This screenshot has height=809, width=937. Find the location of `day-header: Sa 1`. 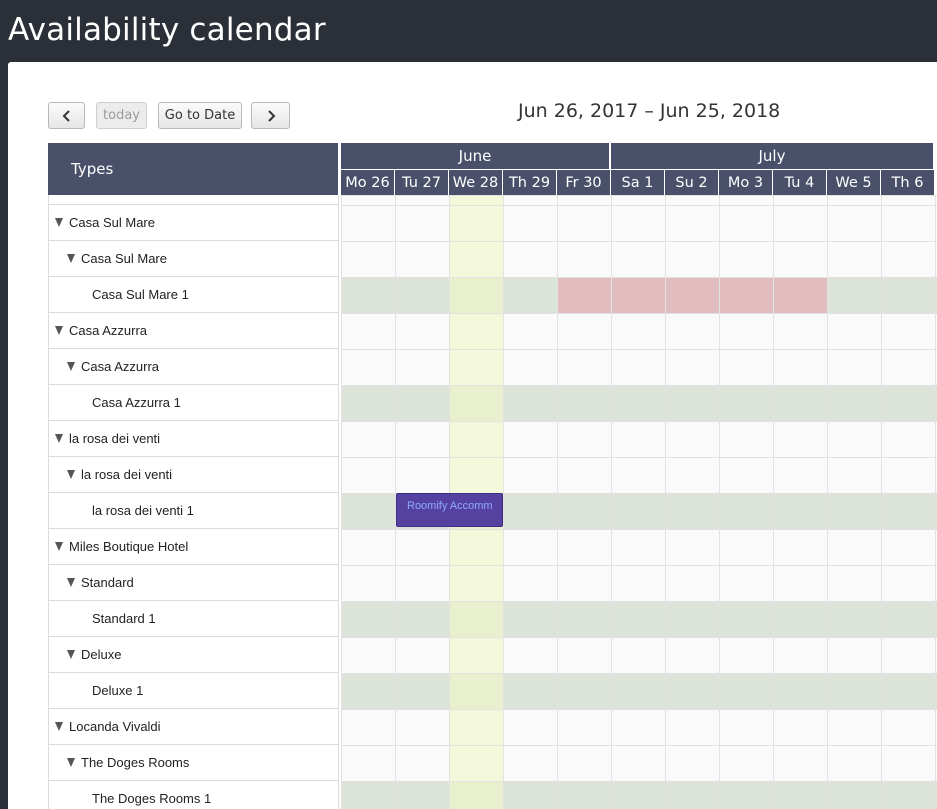

day-header: Sa 1 is located at coordinates (637, 182).